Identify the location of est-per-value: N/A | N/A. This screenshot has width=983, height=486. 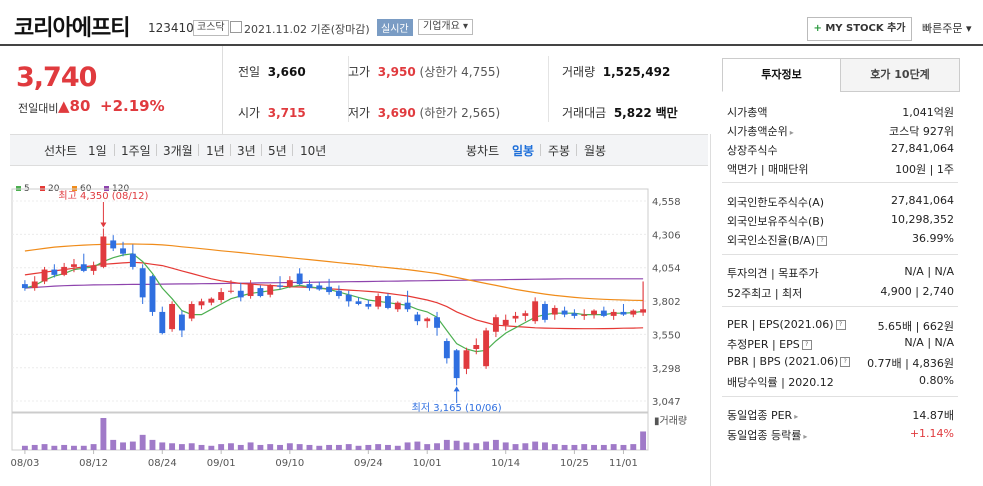
(929, 342).